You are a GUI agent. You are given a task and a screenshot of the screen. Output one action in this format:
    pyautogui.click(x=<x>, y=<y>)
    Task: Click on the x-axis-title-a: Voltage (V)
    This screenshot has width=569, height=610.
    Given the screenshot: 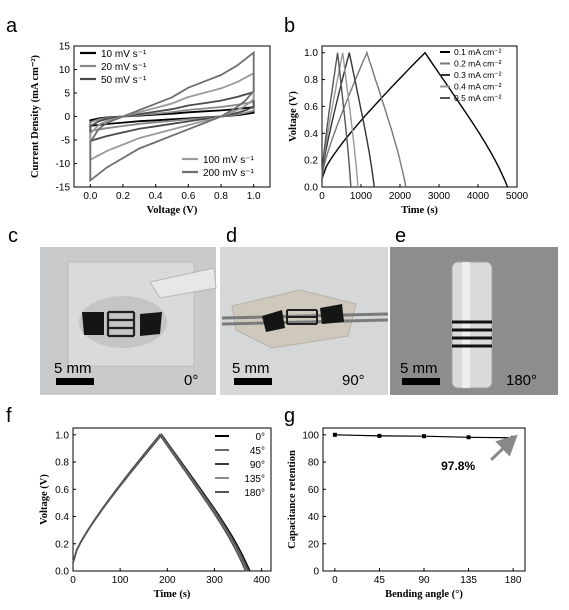 What is the action you would take?
    pyautogui.click(x=172, y=210)
    